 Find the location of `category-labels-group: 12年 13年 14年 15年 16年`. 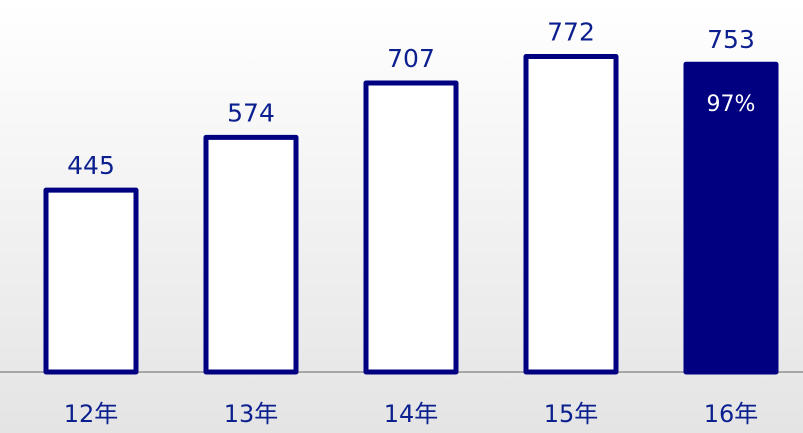

category-labels-group: 12年 13年 14年 15年 16年 is located at coordinates (411, 414).